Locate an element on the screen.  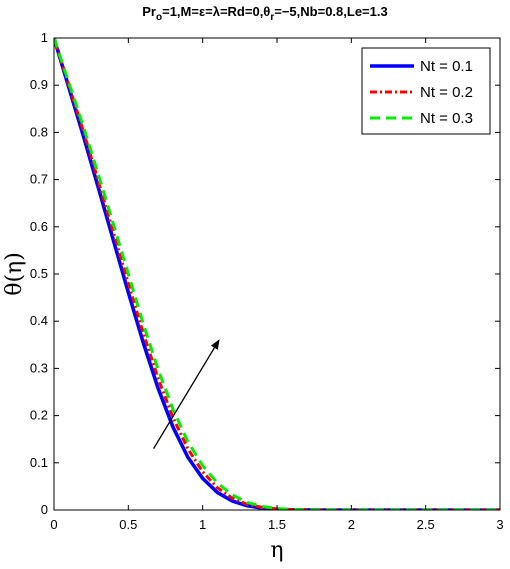
y-tick-label: 0.4 is located at coordinates (39, 320).